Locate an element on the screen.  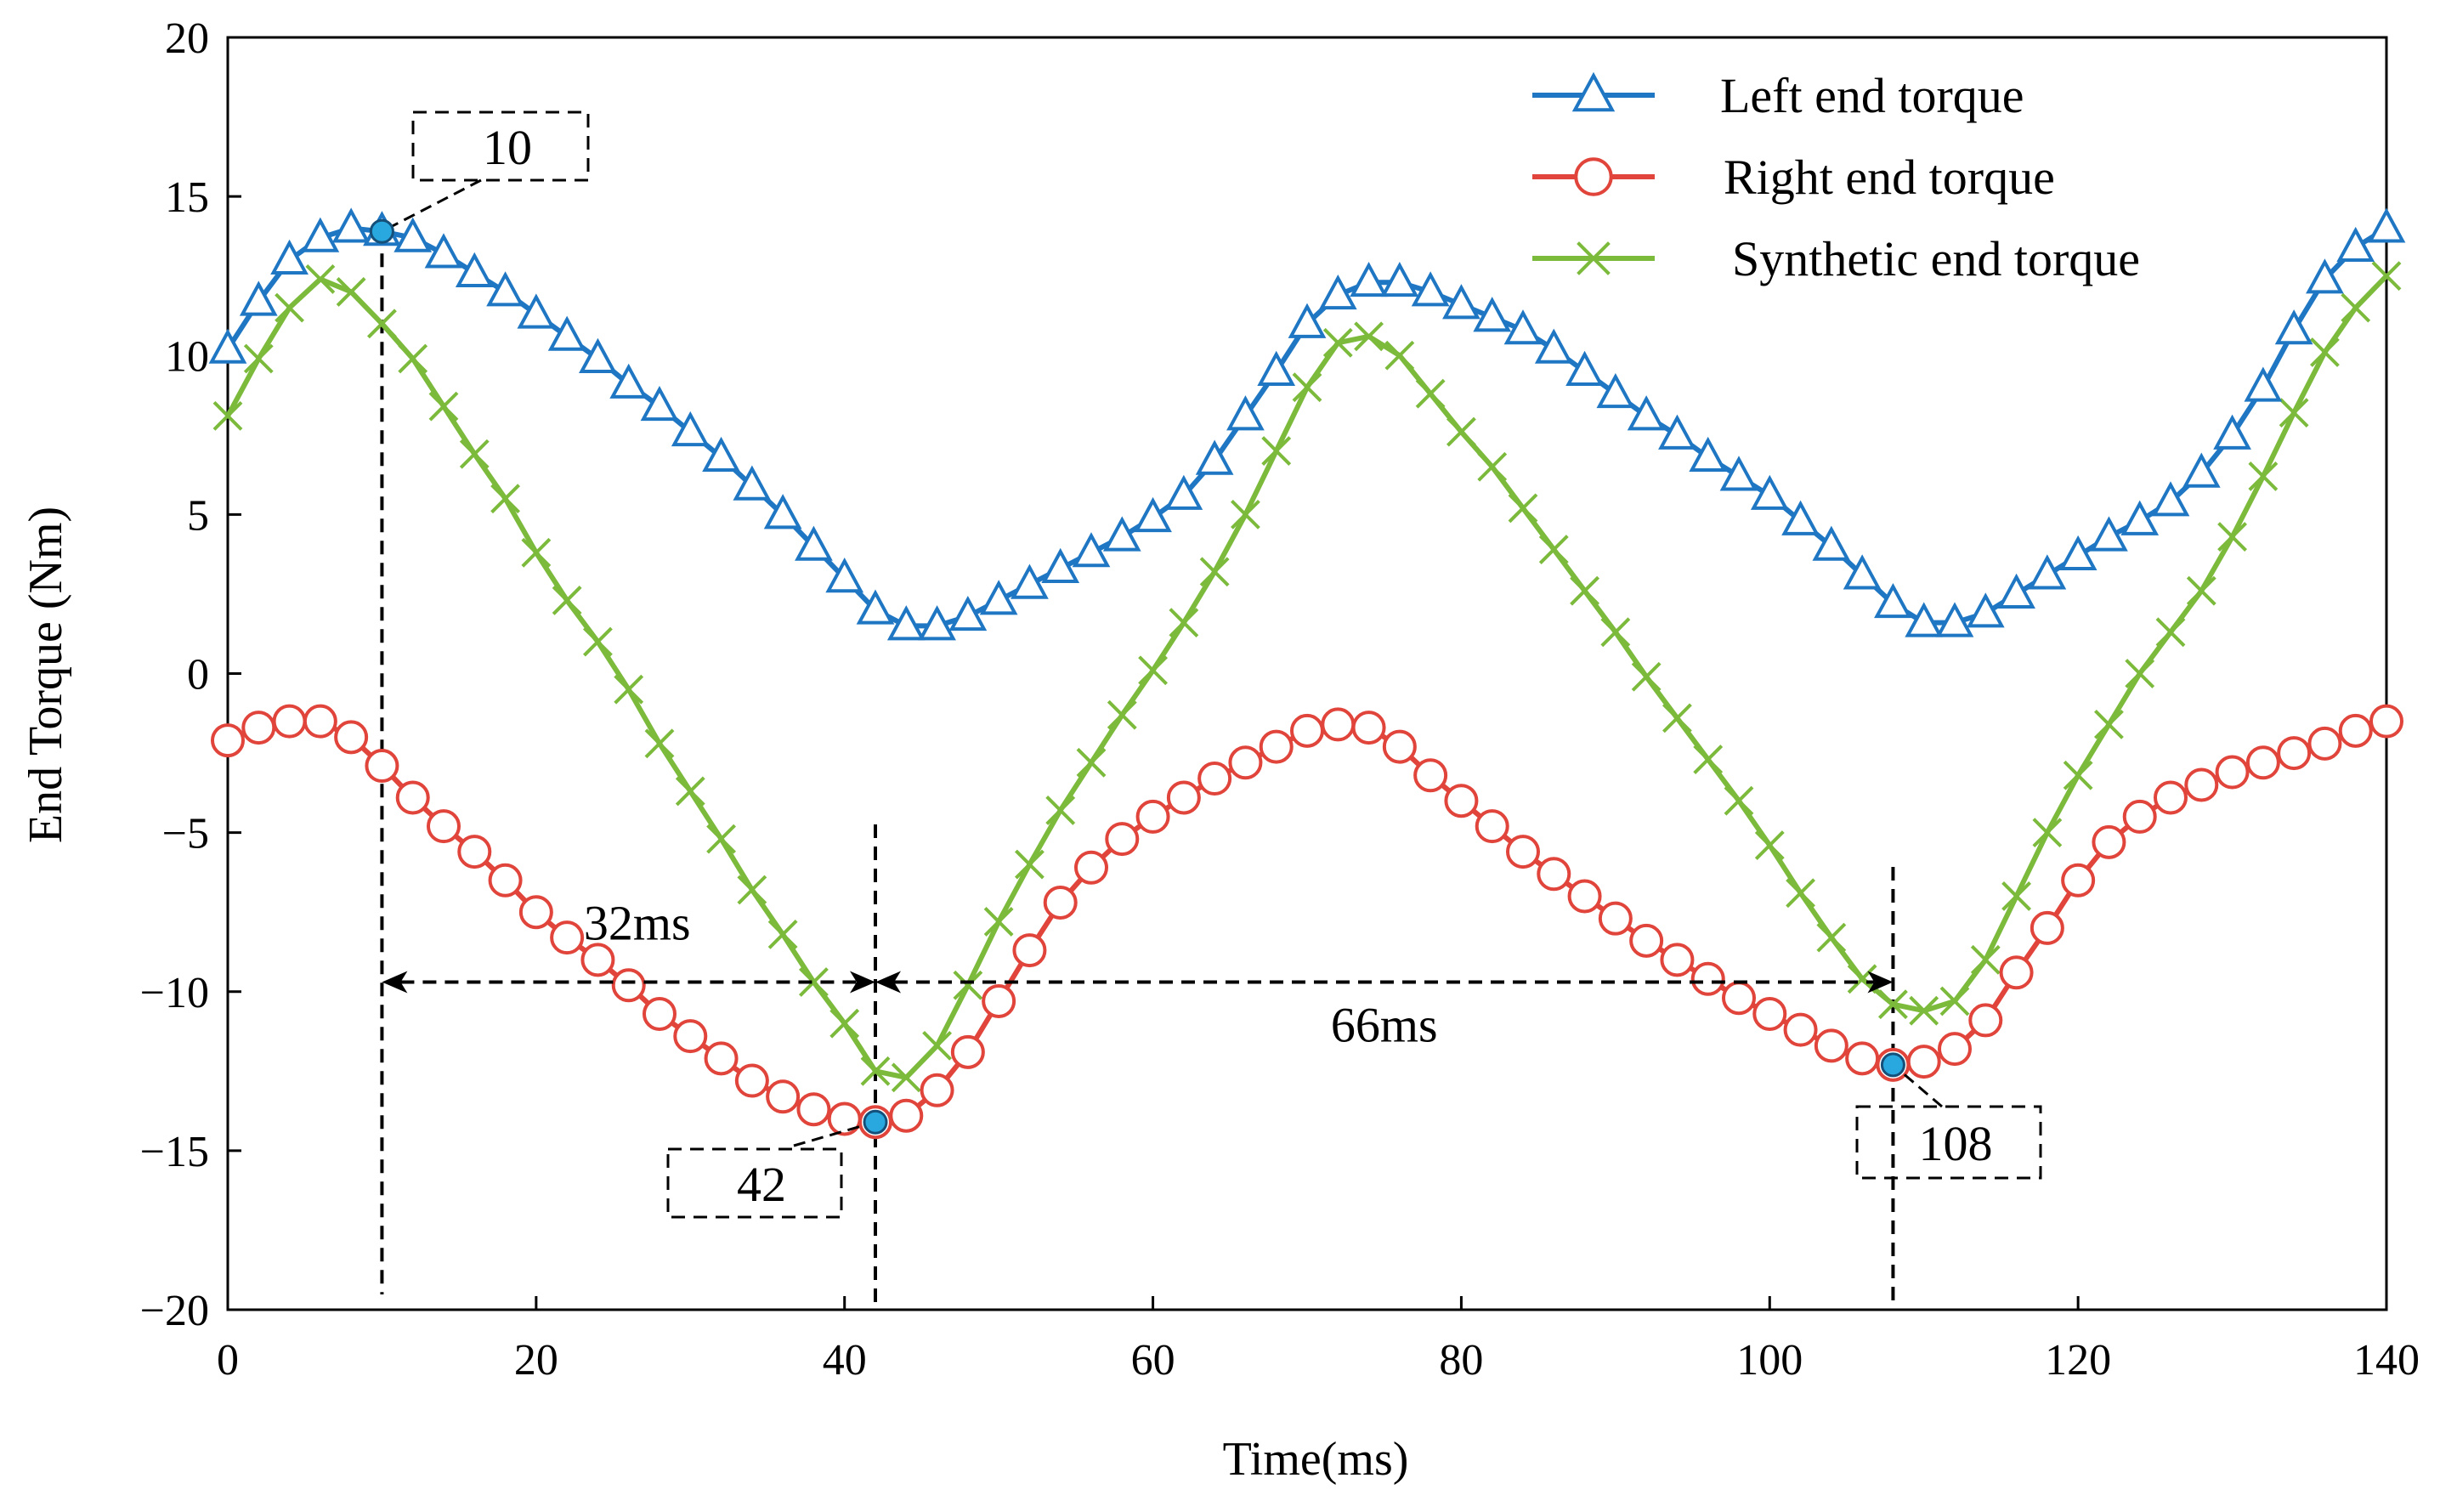
interval-label-66ms: 66ms is located at coordinates (1384, 1025).